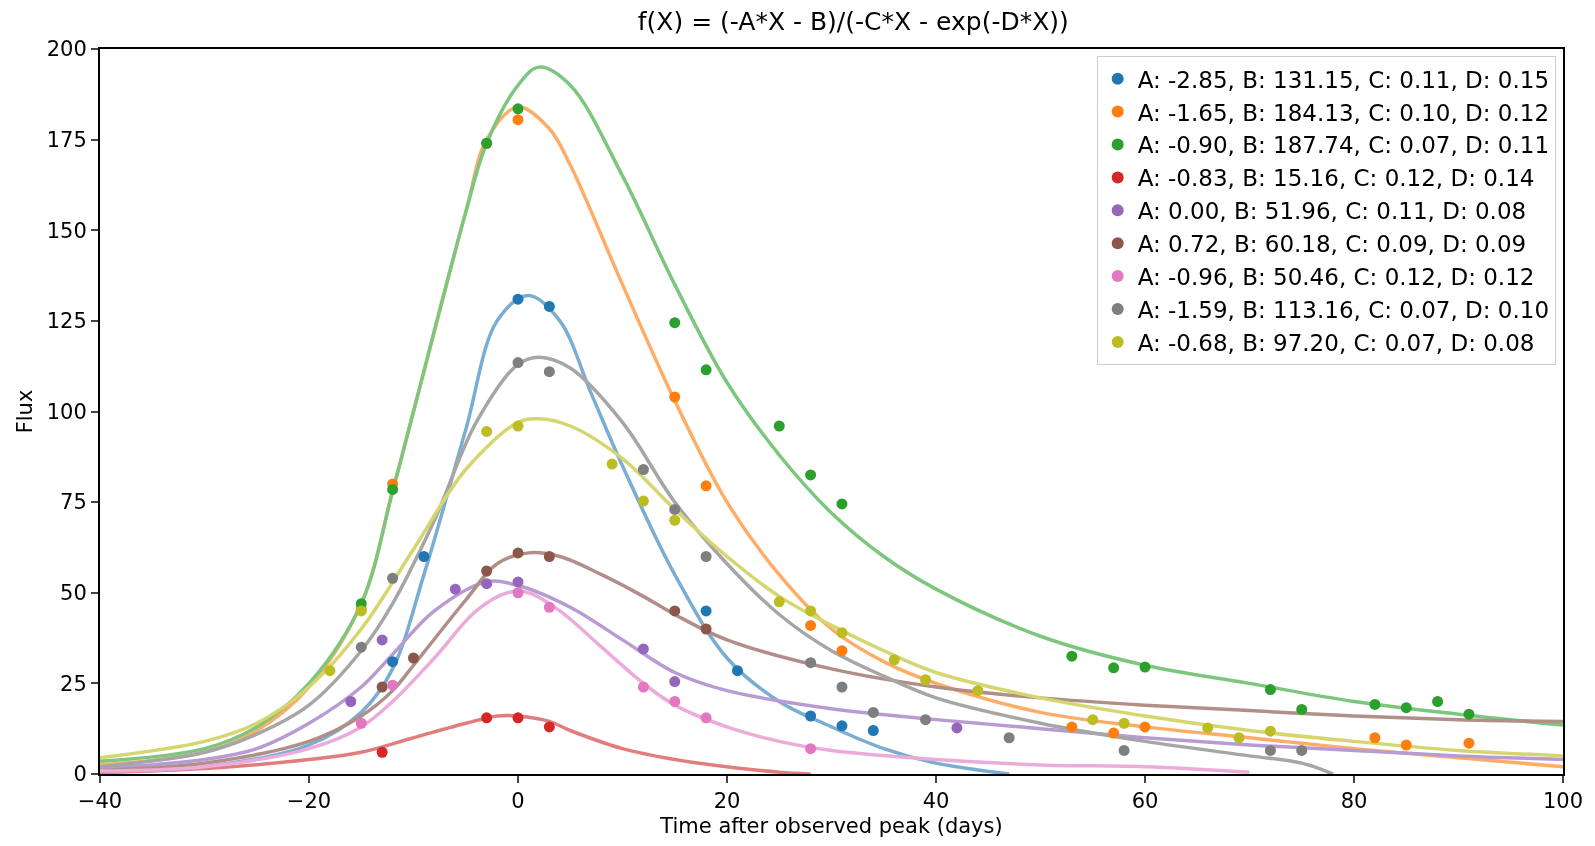 The height and width of the screenshot is (846, 1595). What do you see at coordinates (727, 801) in the screenshot?
I see `x-tick-label: 20` at bounding box center [727, 801].